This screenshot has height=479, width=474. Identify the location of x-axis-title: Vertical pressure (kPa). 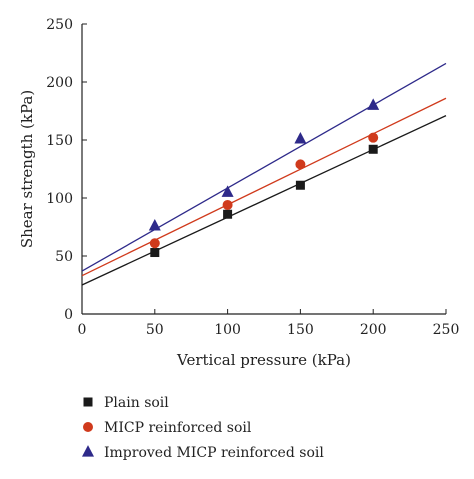
(263, 360).